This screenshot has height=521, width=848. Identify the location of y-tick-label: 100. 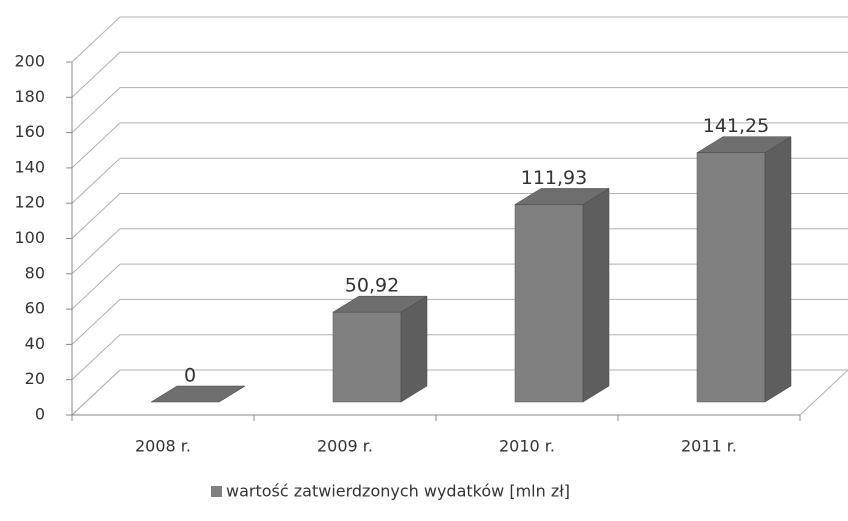
(29, 237).